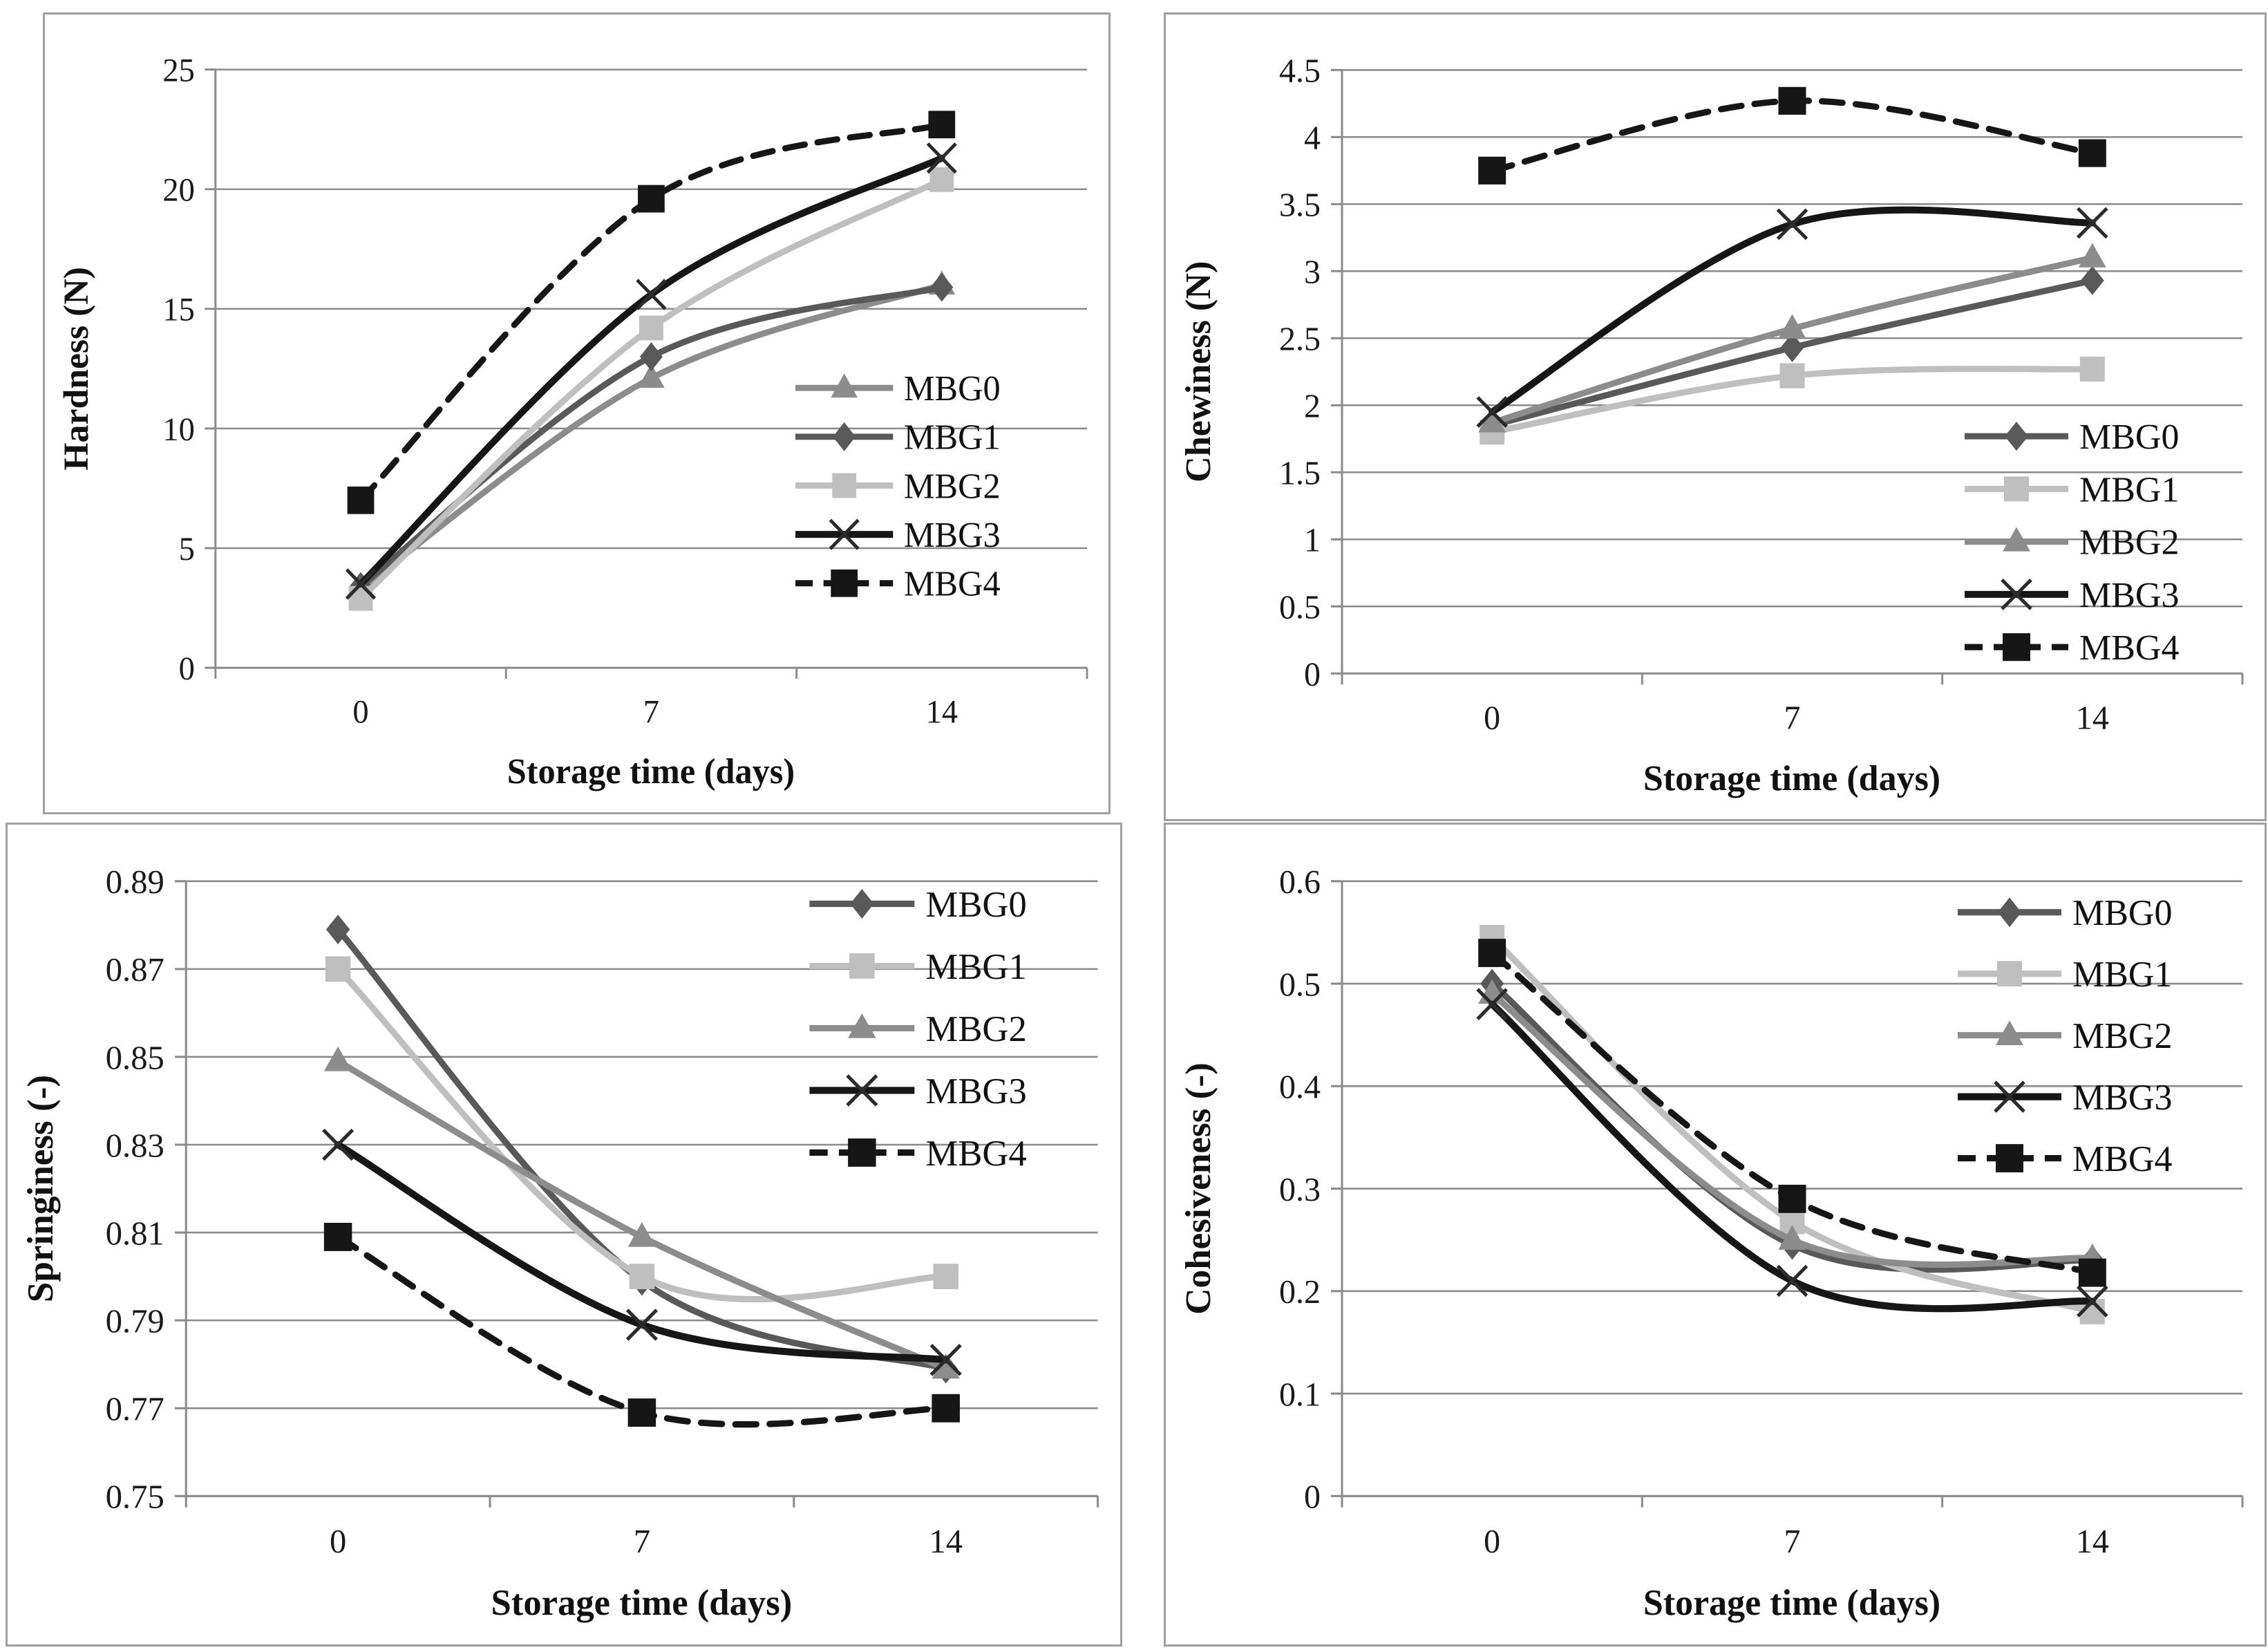 The height and width of the screenshot is (1650, 2268). I want to click on y-tick-label: 0.3, so click(1300, 1190).